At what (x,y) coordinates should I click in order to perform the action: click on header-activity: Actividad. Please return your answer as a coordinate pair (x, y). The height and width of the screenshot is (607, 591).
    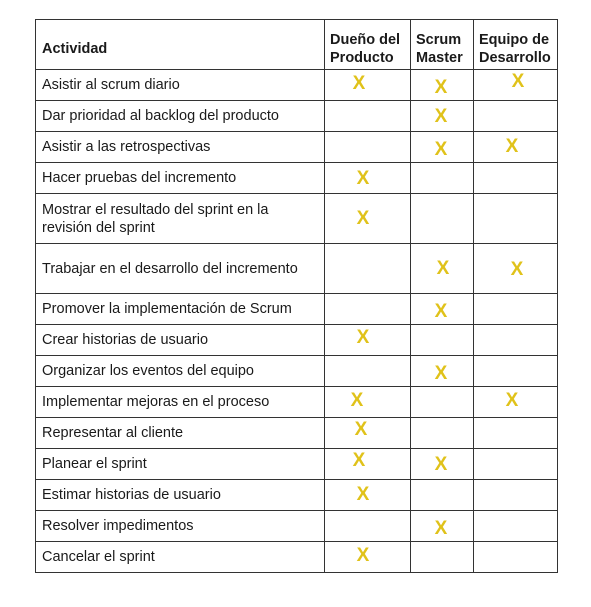
    Looking at the image, I should click on (180, 44).